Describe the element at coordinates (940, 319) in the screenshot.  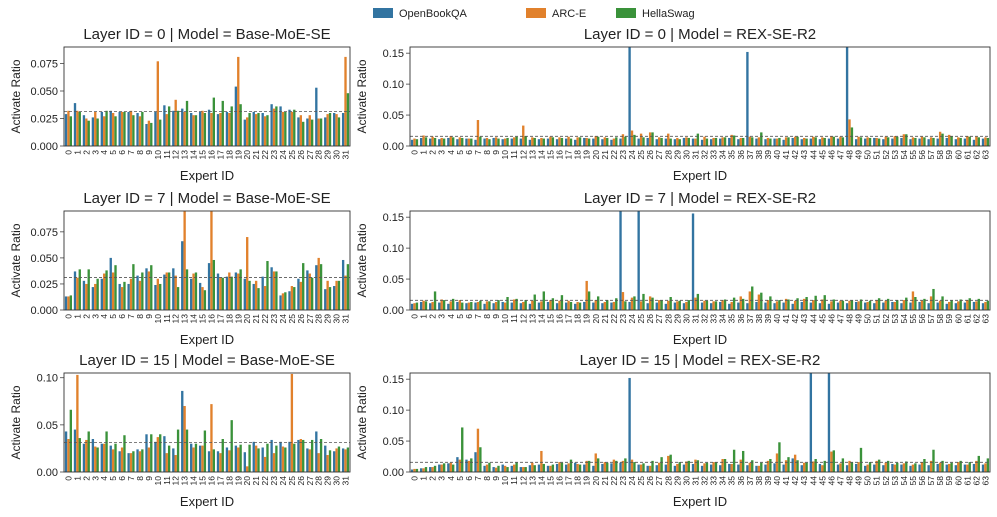
I see `x-tick-label: 58` at that location.